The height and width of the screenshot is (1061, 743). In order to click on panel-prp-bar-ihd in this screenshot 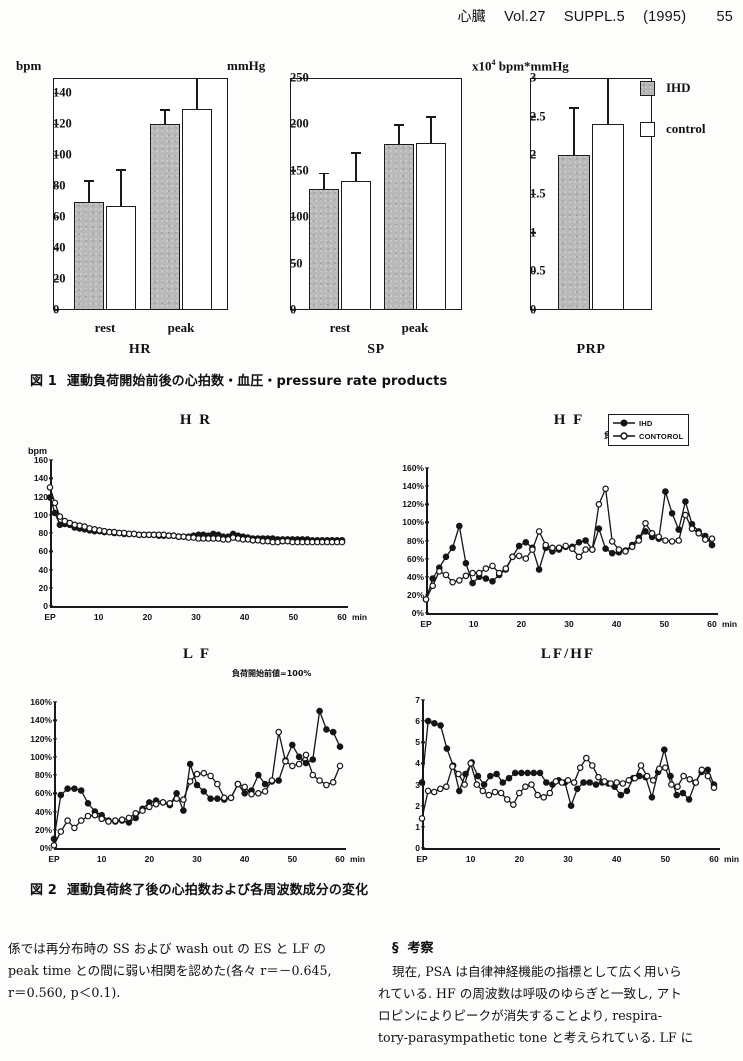, I will do `click(574, 232)`.